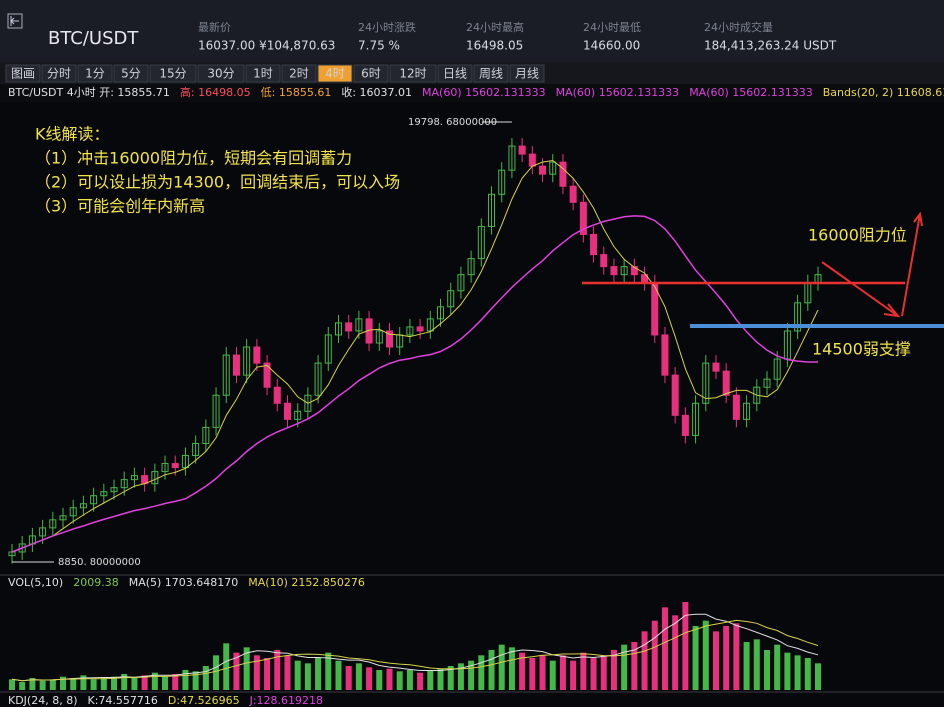 This screenshot has width=944, height=707. Describe the element at coordinates (214, 27) in the screenshot. I see `stat-label: 最新价` at that location.